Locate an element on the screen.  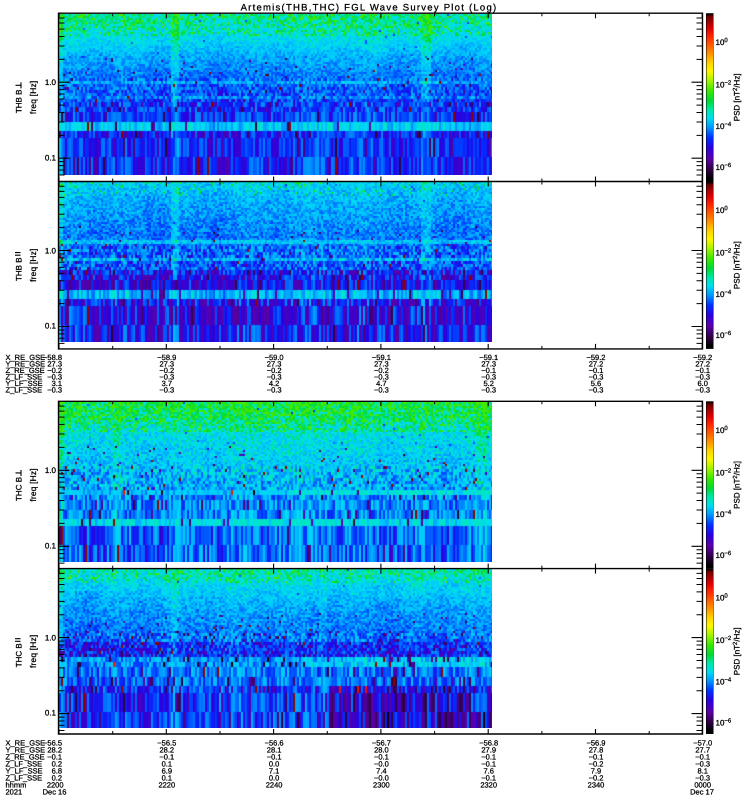
svg-text: −0.0 is located at coordinates (381, 764).